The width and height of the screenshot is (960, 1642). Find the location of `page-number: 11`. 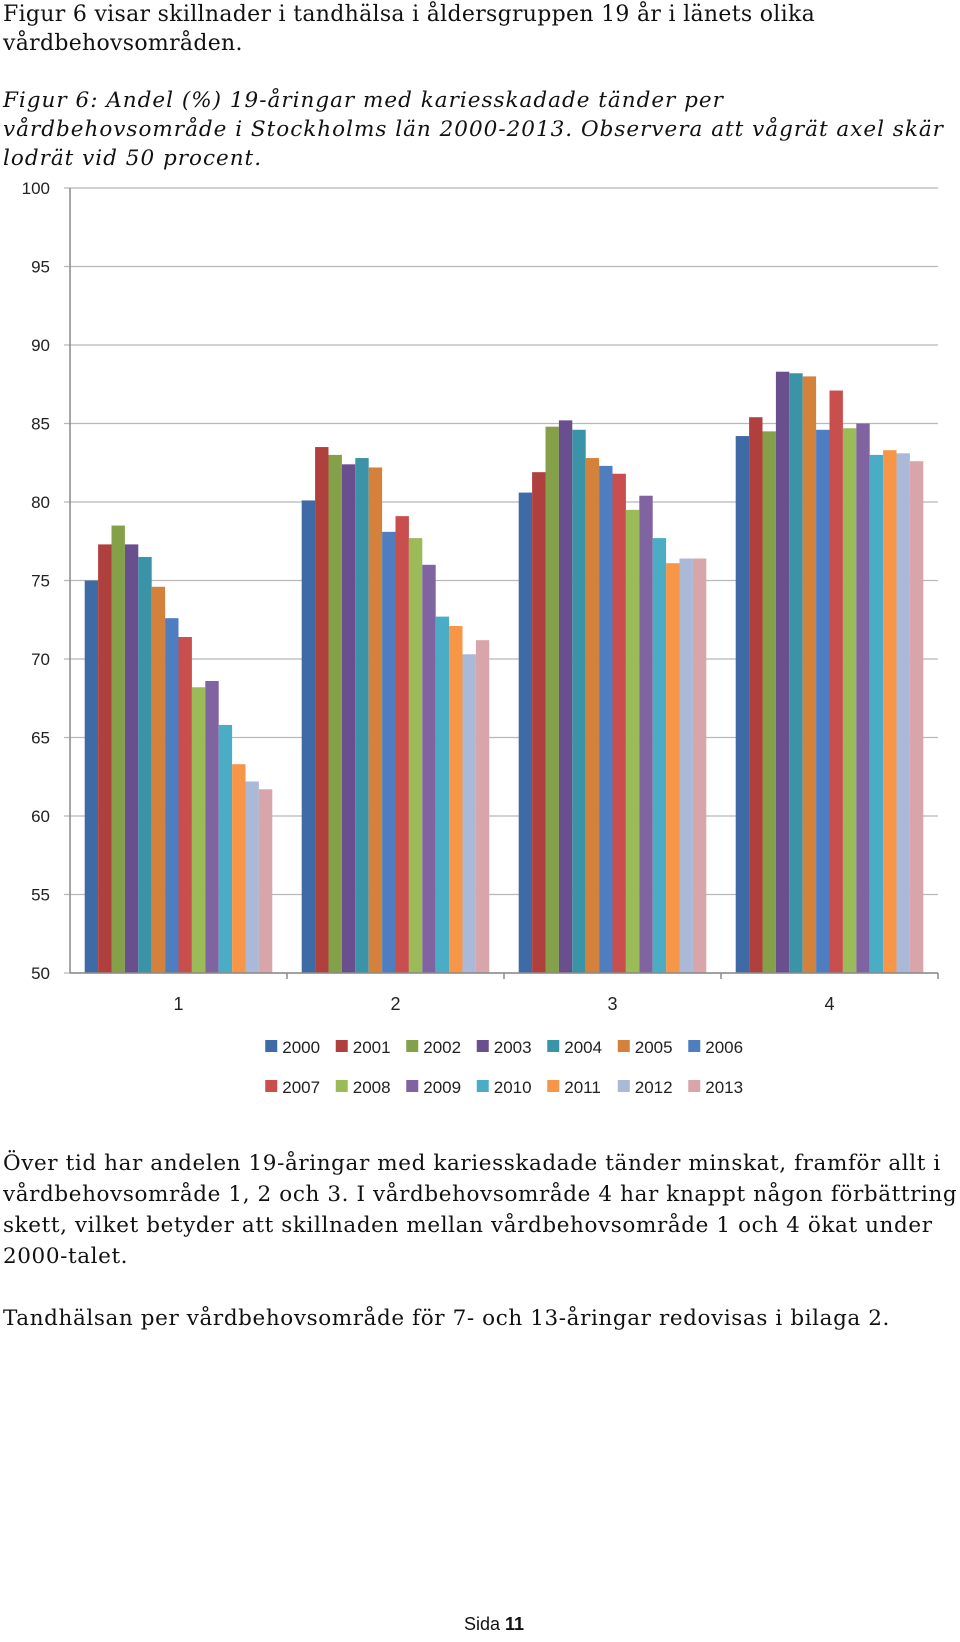

page-number: 11 is located at coordinates (515, 1624).